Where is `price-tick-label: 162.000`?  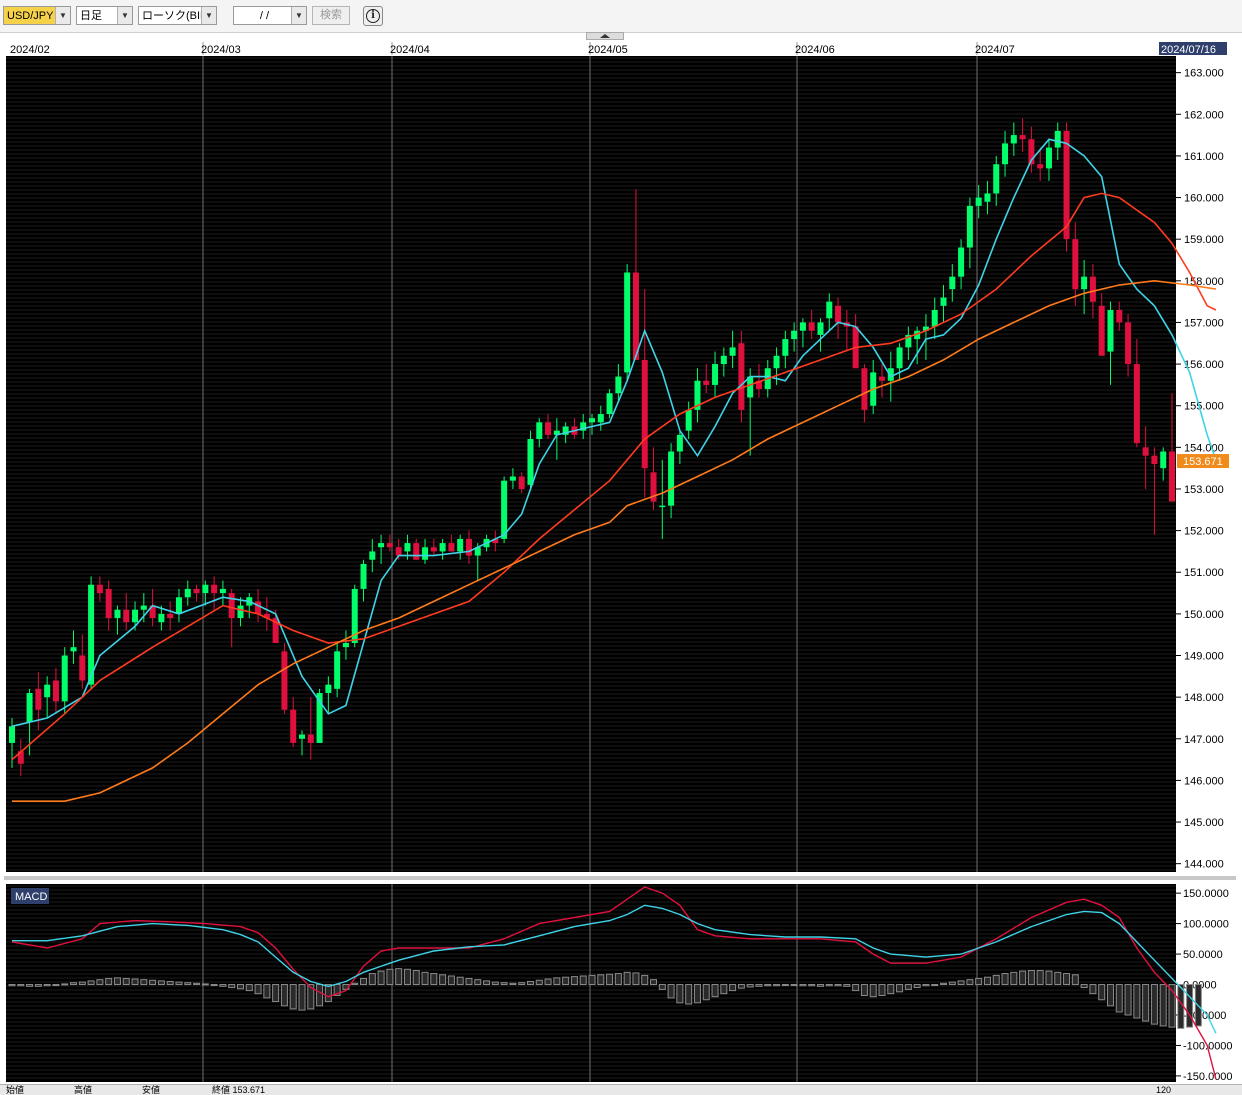 price-tick-label: 162.000 is located at coordinates (1204, 115).